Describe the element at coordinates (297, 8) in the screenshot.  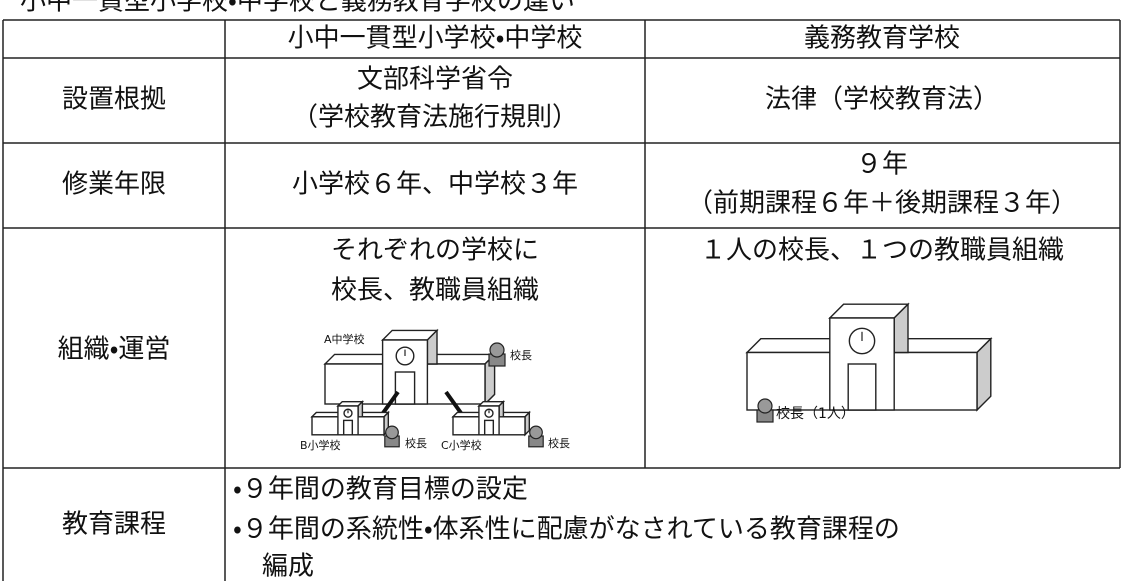
I see `title: 小中一貫型小学校・中学校と義務教育学校の違い` at that location.